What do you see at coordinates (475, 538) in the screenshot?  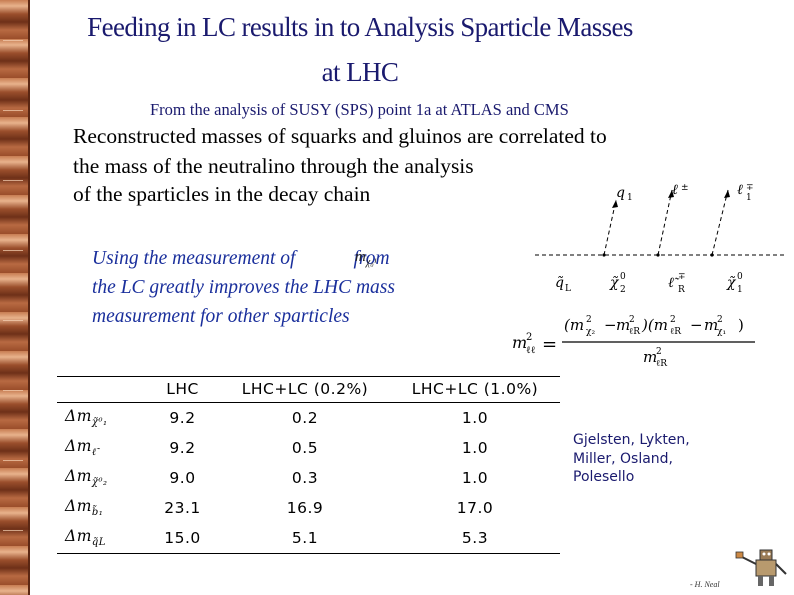 I see `table-cell: 5.3` at bounding box center [475, 538].